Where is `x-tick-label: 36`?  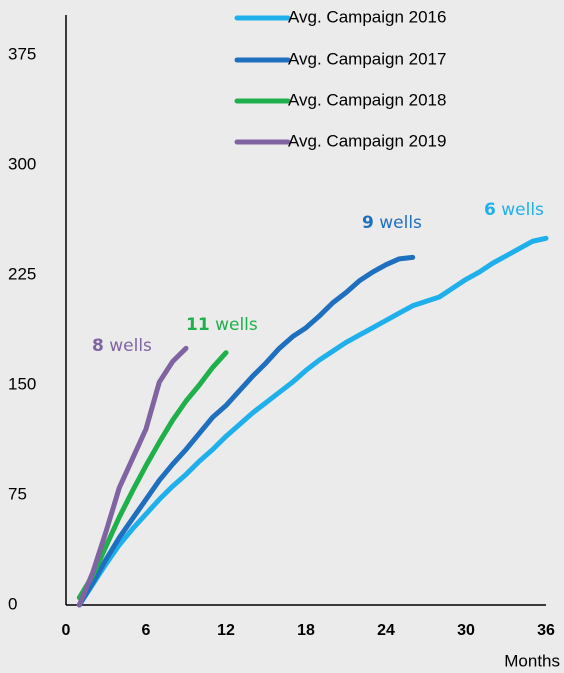
x-tick-label: 36 is located at coordinates (546, 630).